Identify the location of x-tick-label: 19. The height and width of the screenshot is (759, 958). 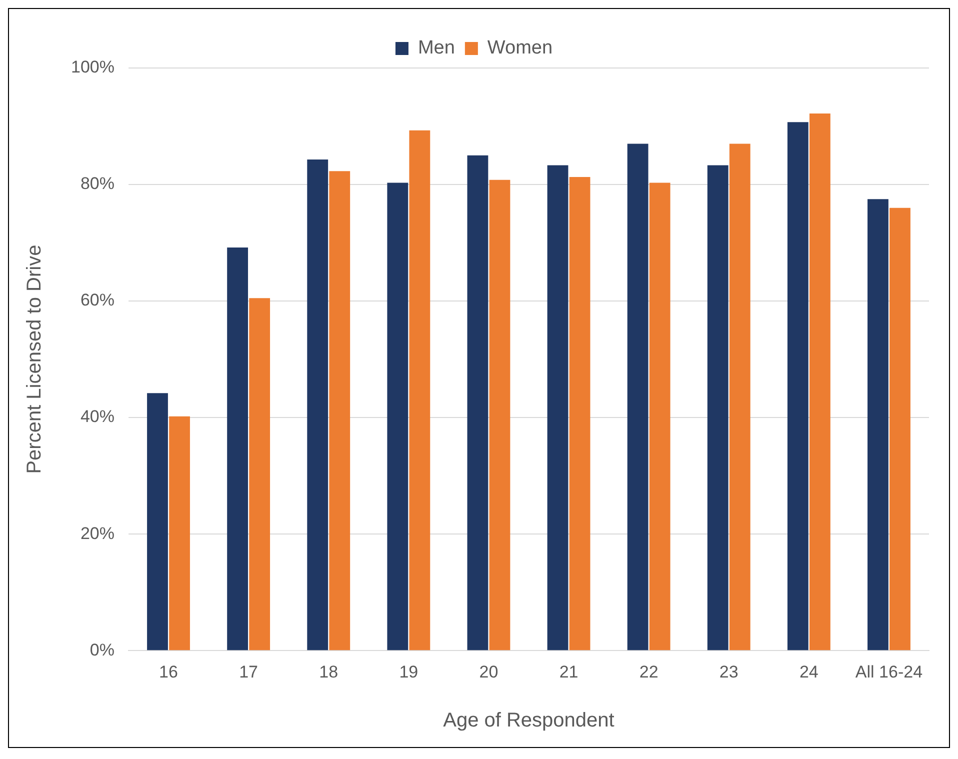
(408, 672).